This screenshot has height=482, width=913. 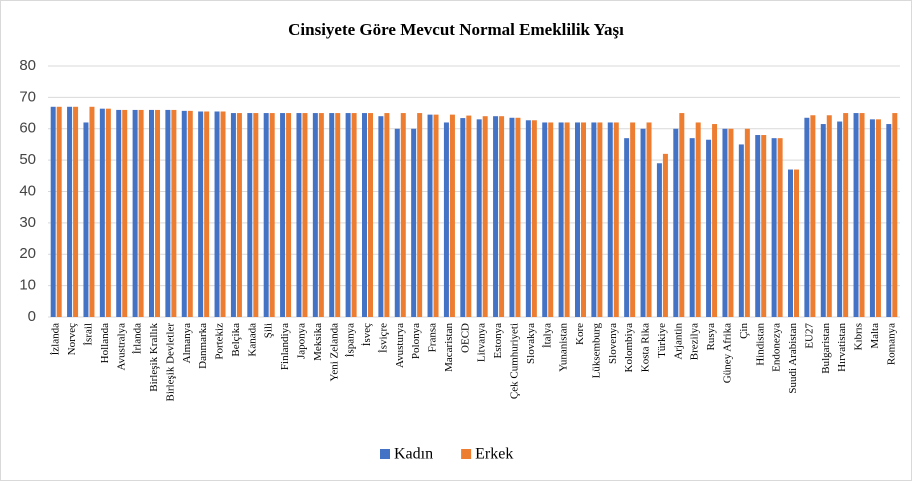 What do you see at coordinates (711, 337) in the screenshot?
I see `x-tick-label: Rusya` at bounding box center [711, 337].